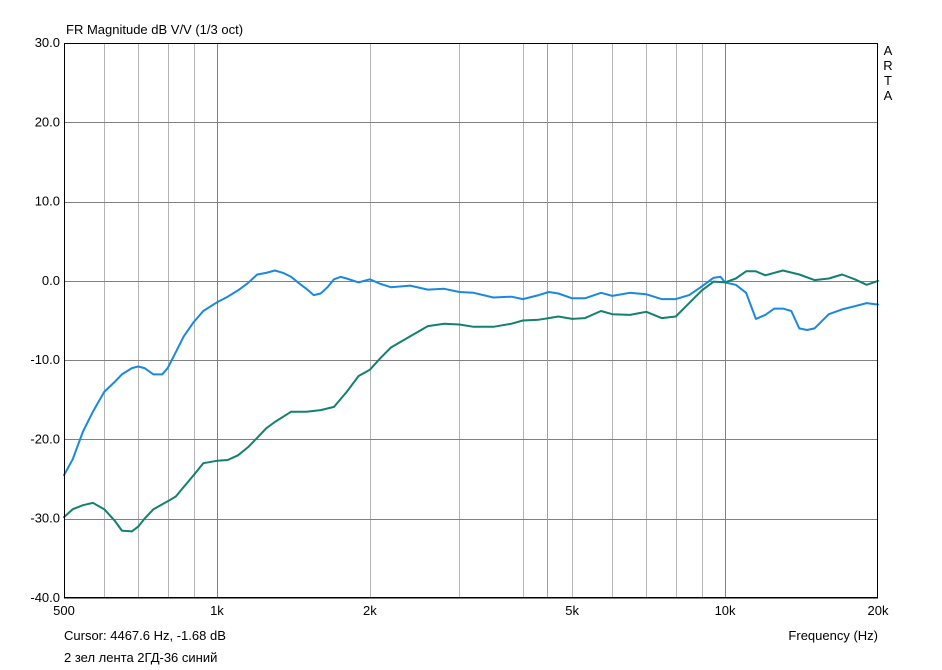 Image resolution: width=942 pixels, height=670 pixels. I want to click on y-tick-label: 30.0, so click(47, 42).